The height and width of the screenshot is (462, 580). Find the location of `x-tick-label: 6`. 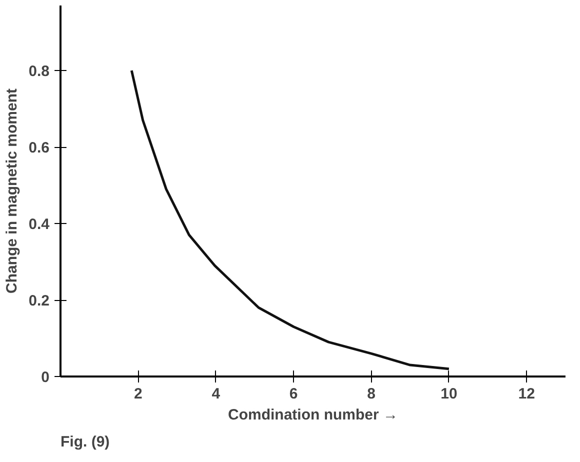

x-tick-label: 6 is located at coordinates (293, 394).